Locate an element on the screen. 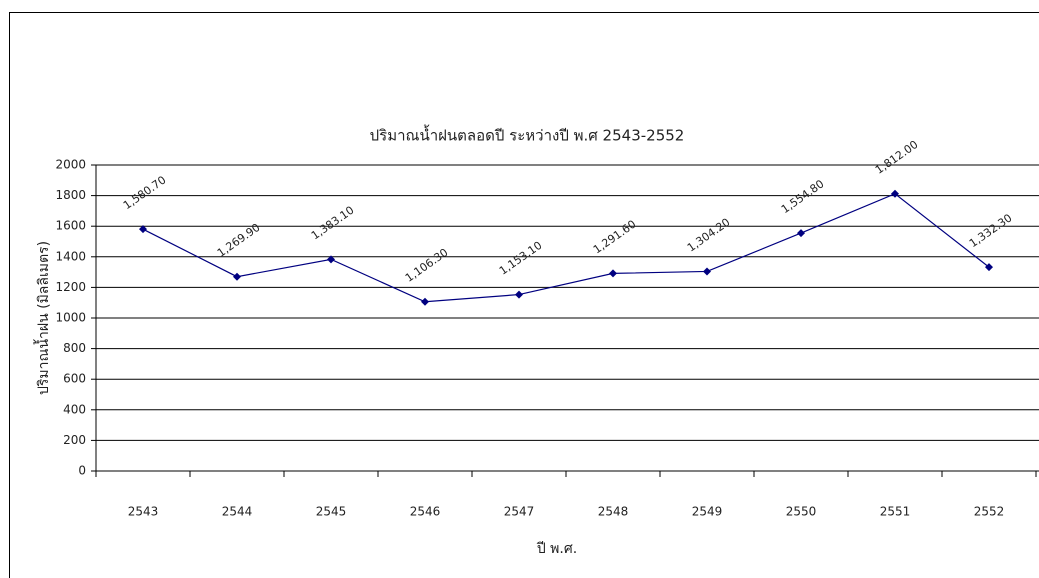 The width and height of the screenshot is (1039, 578). x-tick-label: 2547 is located at coordinates (519, 512).